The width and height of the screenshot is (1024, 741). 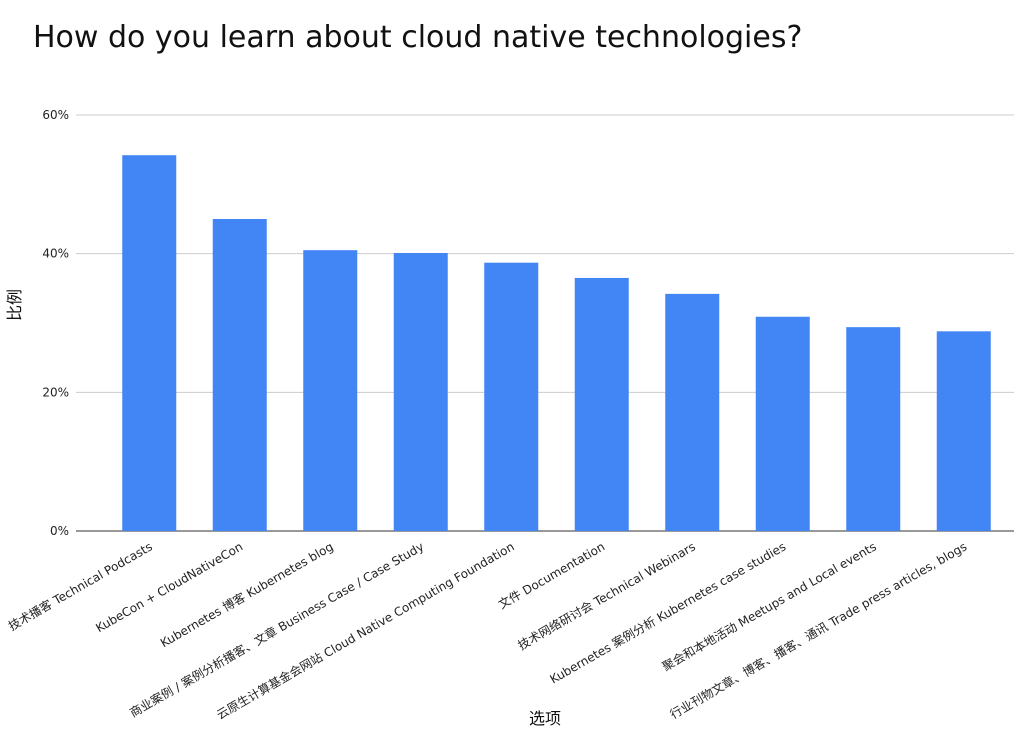 What do you see at coordinates (55, 254) in the screenshot?
I see `y-tick-label: 40%` at bounding box center [55, 254].